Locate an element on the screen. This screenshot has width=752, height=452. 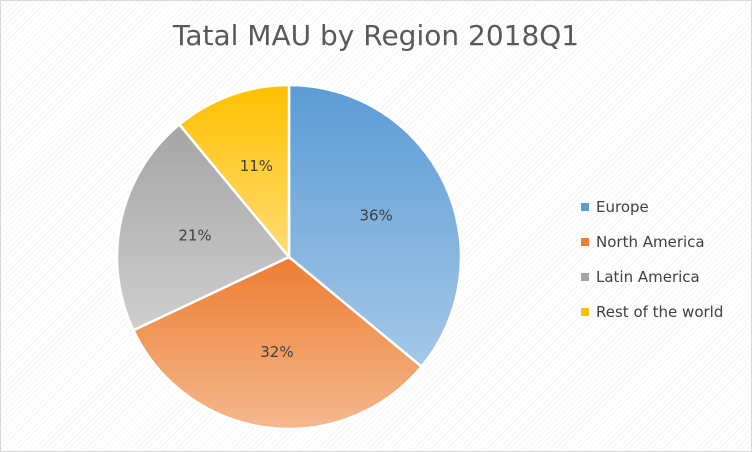
pie-slice-latin-america is located at coordinates (203, 227).